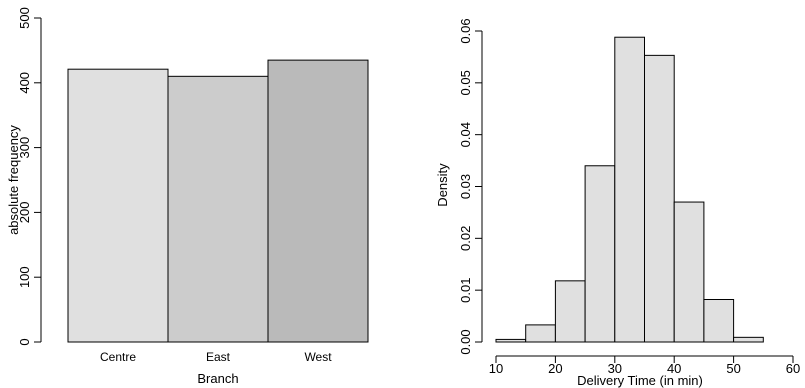 This screenshot has width=805, height=388. What do you see at coordinates (555, 368) in the screenshot?
I see `x-tick-label: 20` at bounding box center [555, 368].